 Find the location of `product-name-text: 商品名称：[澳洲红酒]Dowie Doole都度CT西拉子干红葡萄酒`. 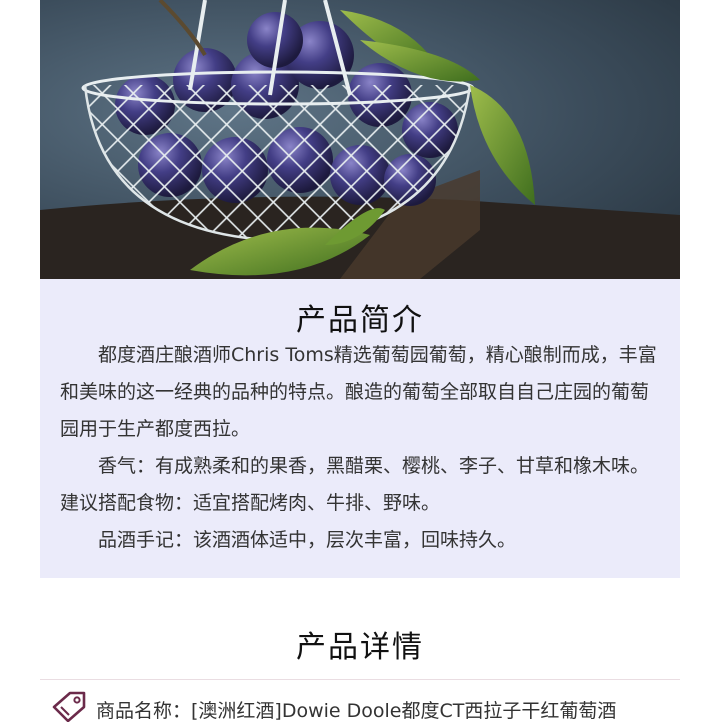

product-name-text: 商品名称：[澳洲红酒]Dowie Doole都度CT西拉子干红葡萄酒 is located at coordinates (356, 711).